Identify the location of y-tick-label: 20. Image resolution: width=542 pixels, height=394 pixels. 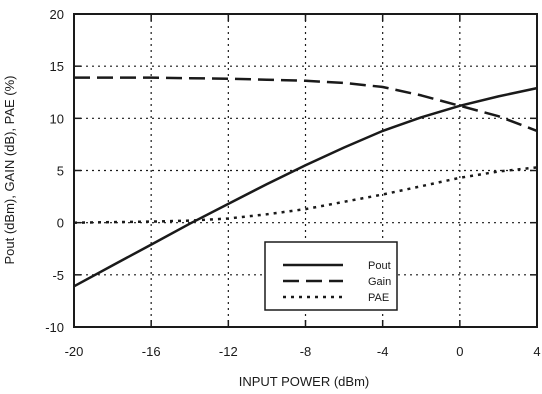
(57, 14).